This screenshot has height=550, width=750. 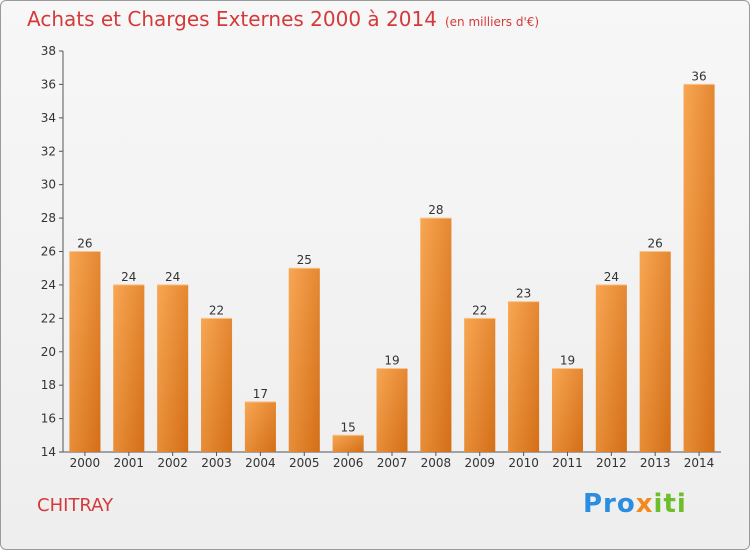 I want to click on y-tick-label: 30, so click(x=48, y=185).